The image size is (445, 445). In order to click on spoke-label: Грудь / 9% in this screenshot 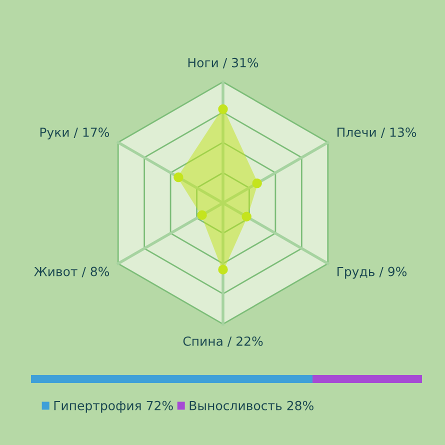, I will do `click(372, 272)`.